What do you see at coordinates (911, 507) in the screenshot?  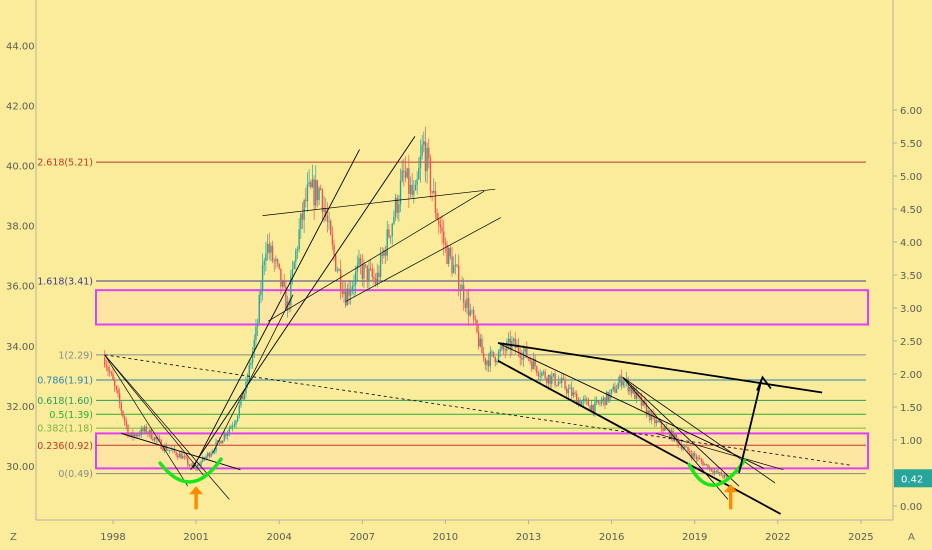 I see `right-axis-tick: 0.00` at bounding box center [911, 507].